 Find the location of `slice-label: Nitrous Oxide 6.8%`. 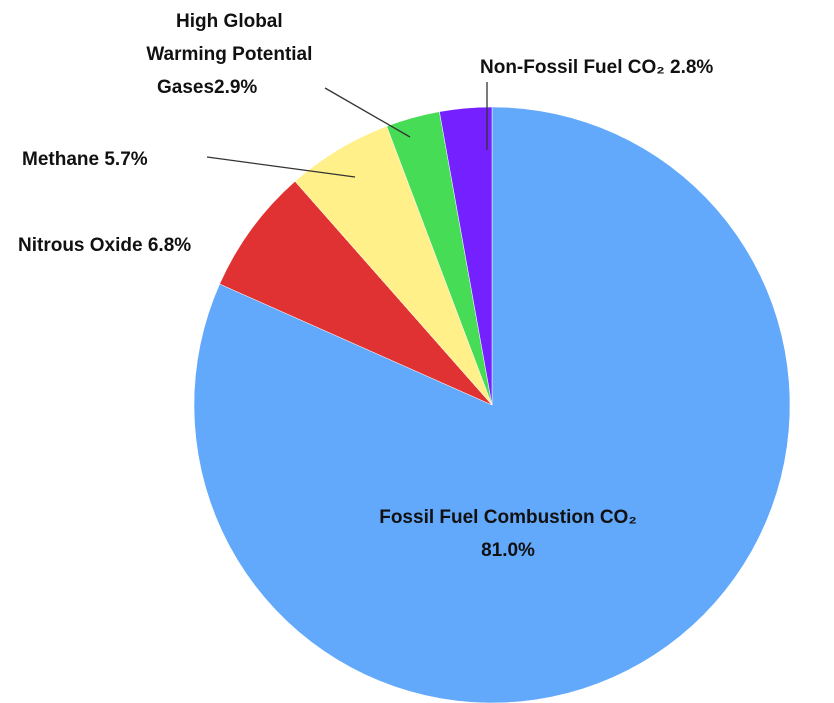

slice-label: Nitrous Oxide 6.8% is located at coordinates (104, 245).